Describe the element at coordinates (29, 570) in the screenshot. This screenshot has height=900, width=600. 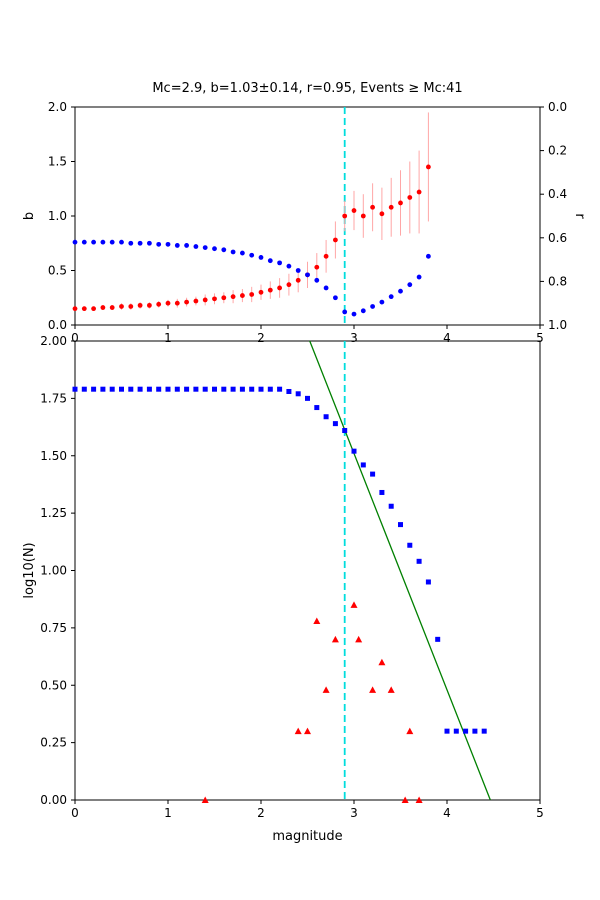
I see `y-axis-label: log10(N)` at that location.